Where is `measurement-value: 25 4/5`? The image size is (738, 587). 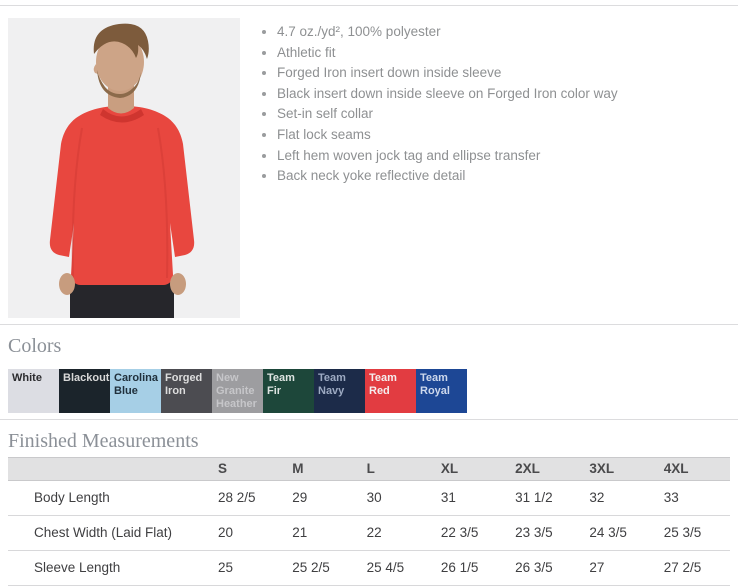
measurement-value: 25 4/5 is located at coordinates (395, 568).